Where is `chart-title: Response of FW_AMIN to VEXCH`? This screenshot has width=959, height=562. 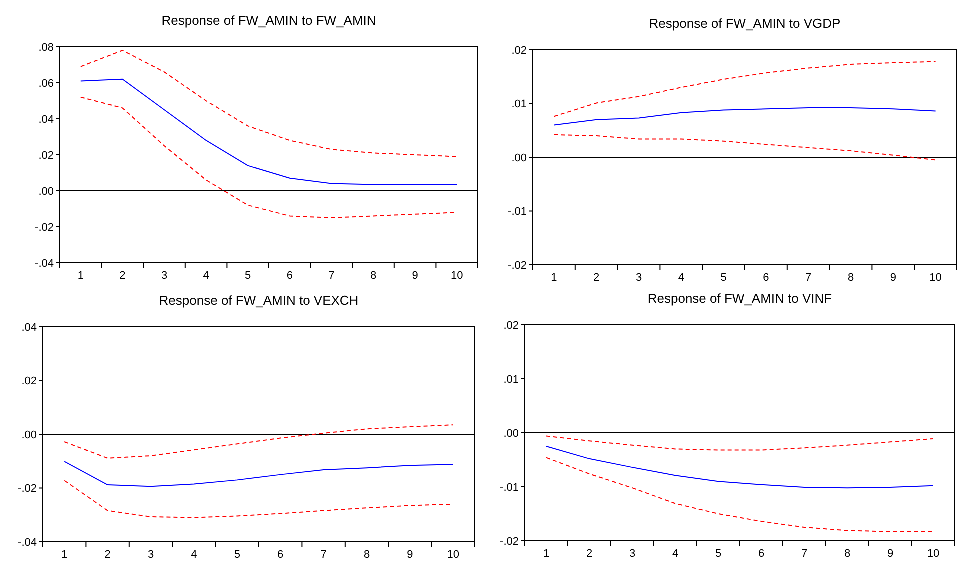
chart-title: Response of FW_AMIN to VEXCH is located at coordinates (259, 300).